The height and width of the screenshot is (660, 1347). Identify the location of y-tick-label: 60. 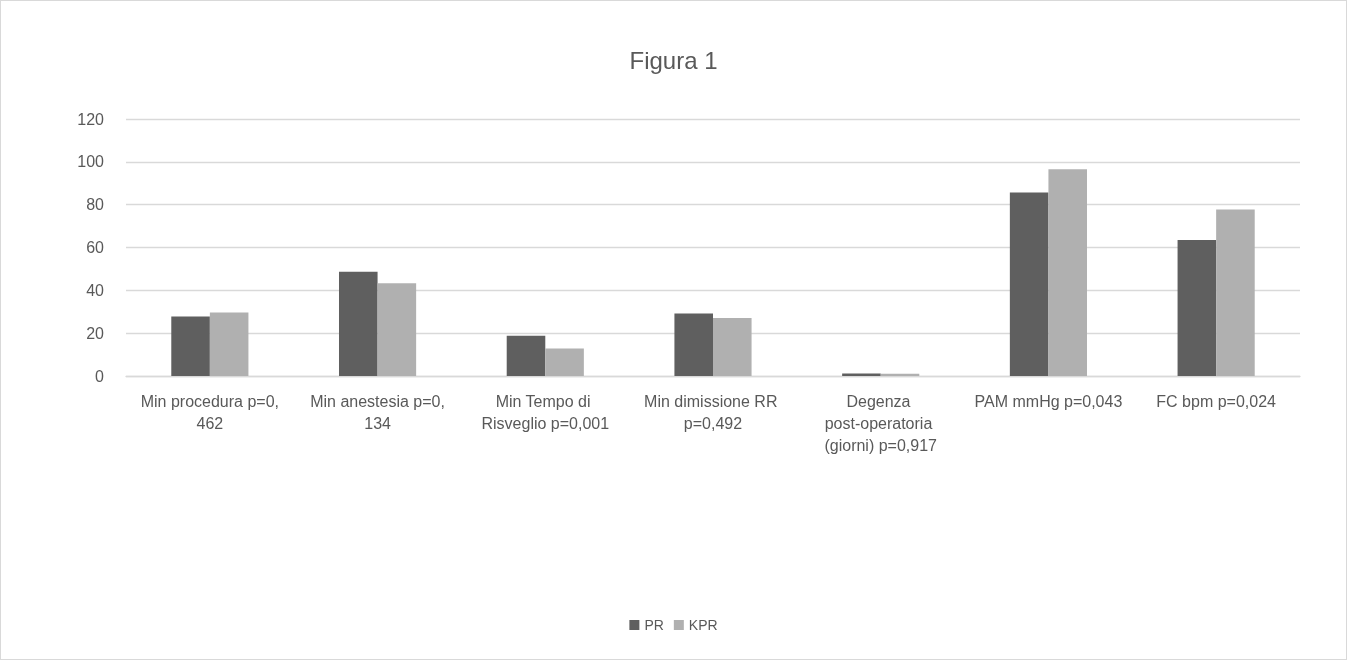
(95, 247).